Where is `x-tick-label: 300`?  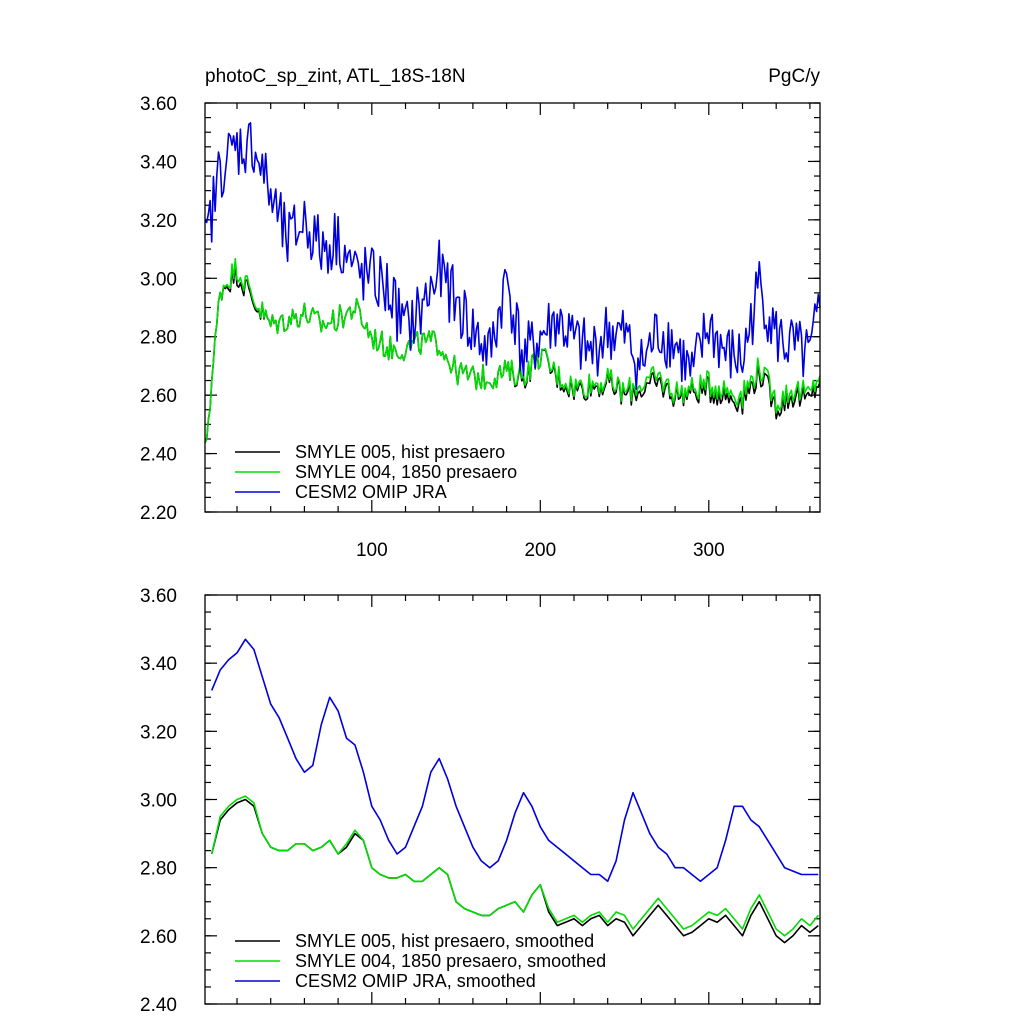 x-tick-label: 300 is located at coordinates (709, 550).